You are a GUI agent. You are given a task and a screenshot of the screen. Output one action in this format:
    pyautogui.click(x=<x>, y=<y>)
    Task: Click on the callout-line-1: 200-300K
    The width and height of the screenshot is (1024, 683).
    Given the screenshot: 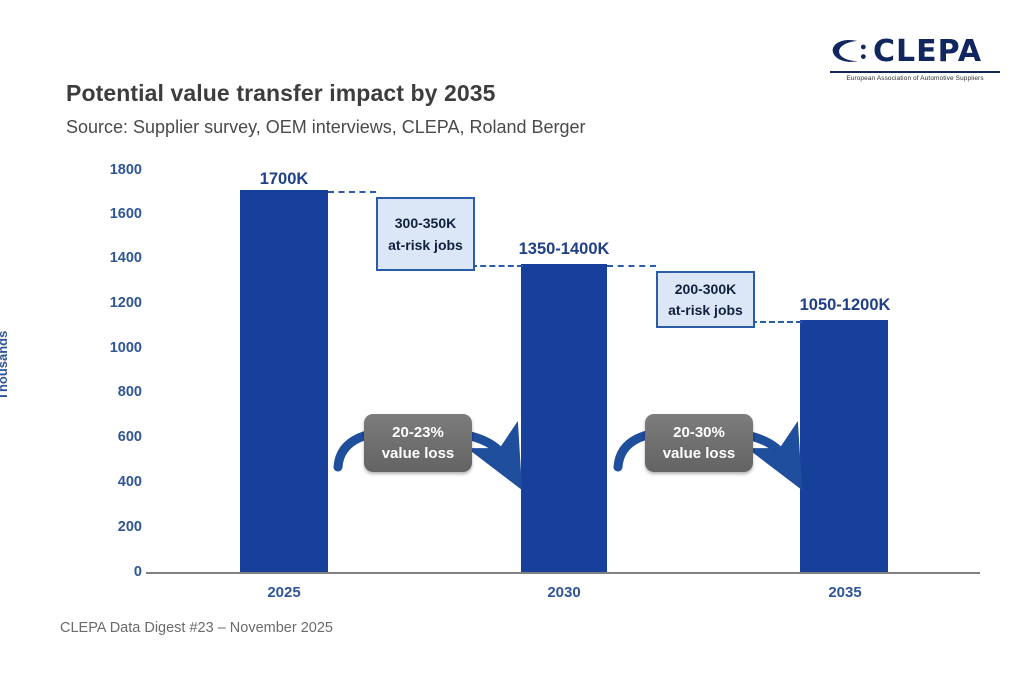 What is the action you would take?
    pyautogui.click(x=705, y=288)
    